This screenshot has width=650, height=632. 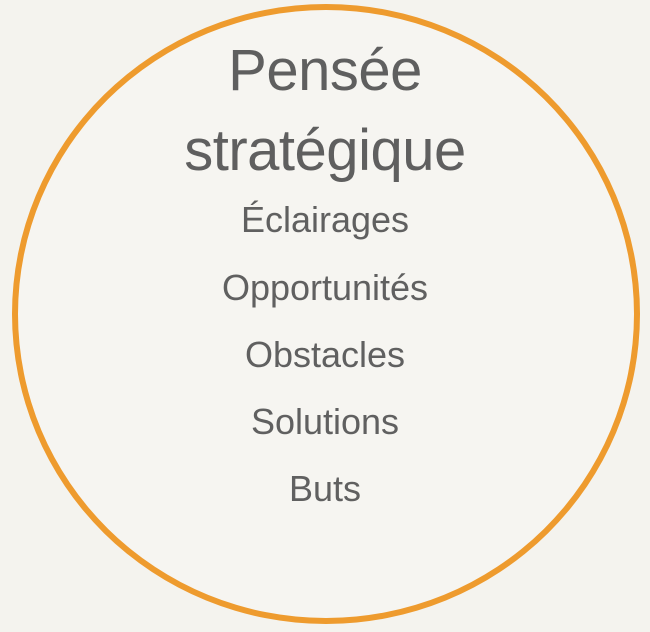 I want to click on title-line-1: Pensée, so click(x=325, y=70).